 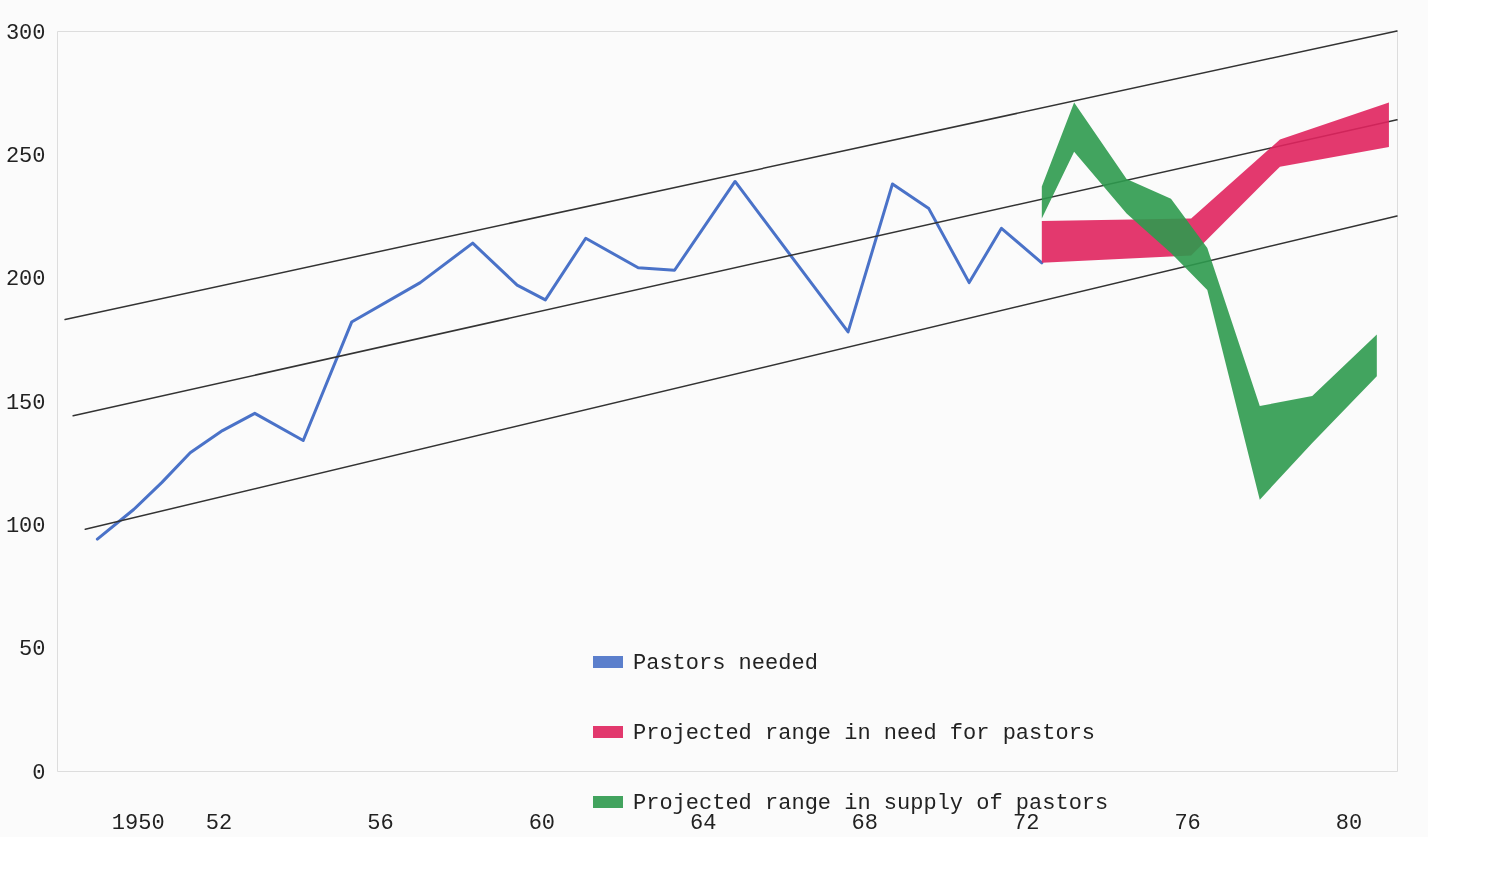 What do you see at coordinates (138, 823) in the screenshot?
I see `x-tick-label: 1950` at bounding box center [138, 823].